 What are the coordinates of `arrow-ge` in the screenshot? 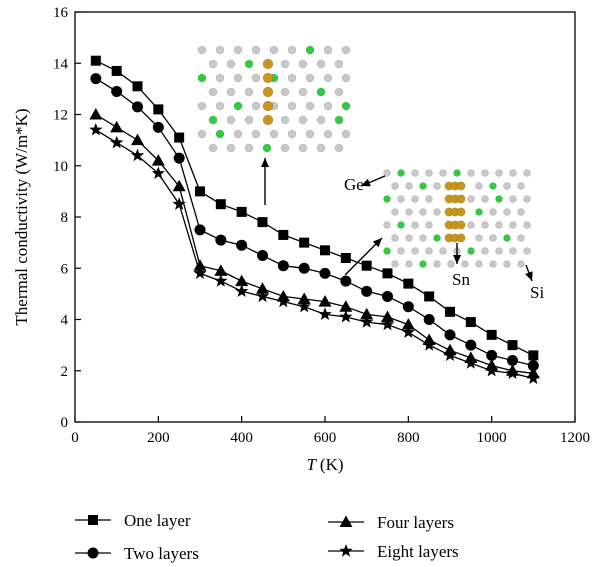 It's located at (373, 181).